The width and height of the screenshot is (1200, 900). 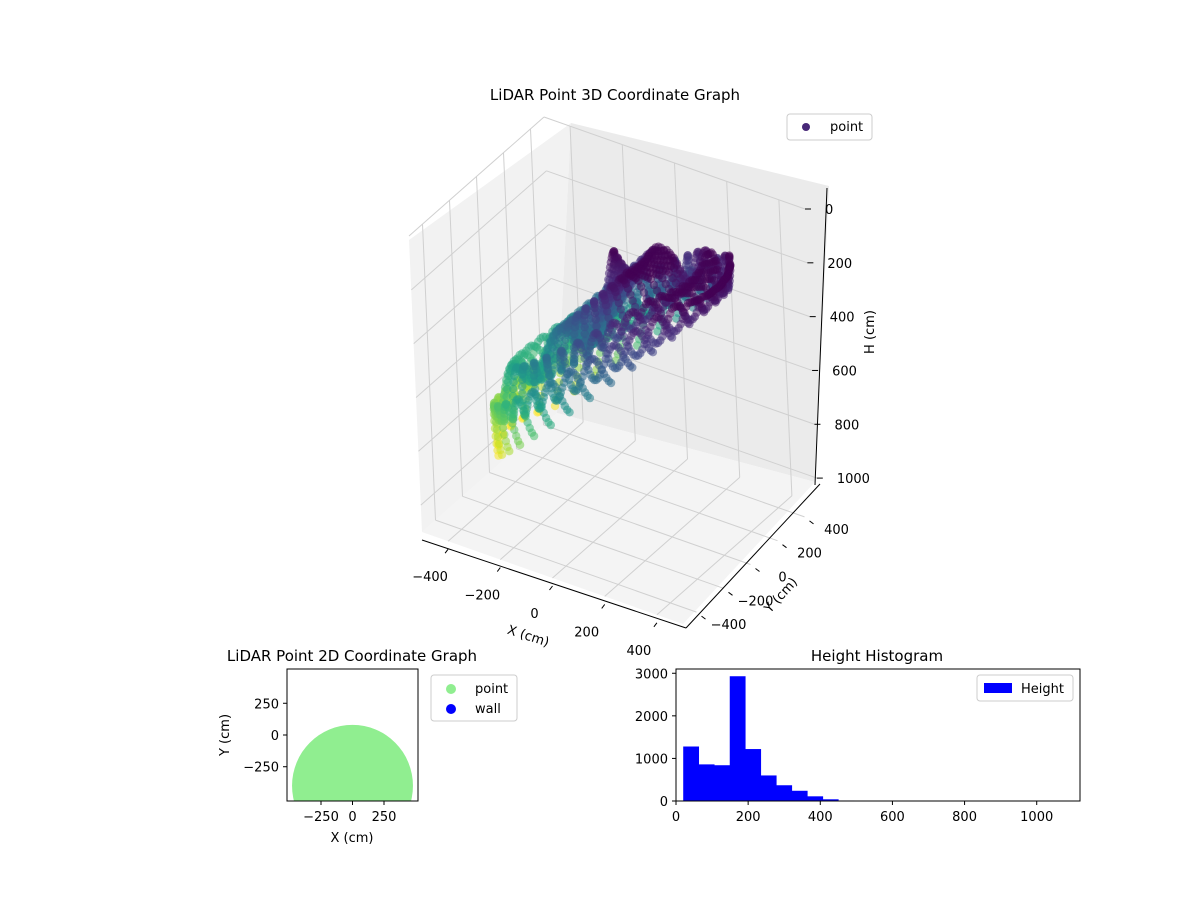 What do you see at coordinates (756, 601) in the screenshot?
I see `y3-tick-label: −200` at bounding box center [756, 601].